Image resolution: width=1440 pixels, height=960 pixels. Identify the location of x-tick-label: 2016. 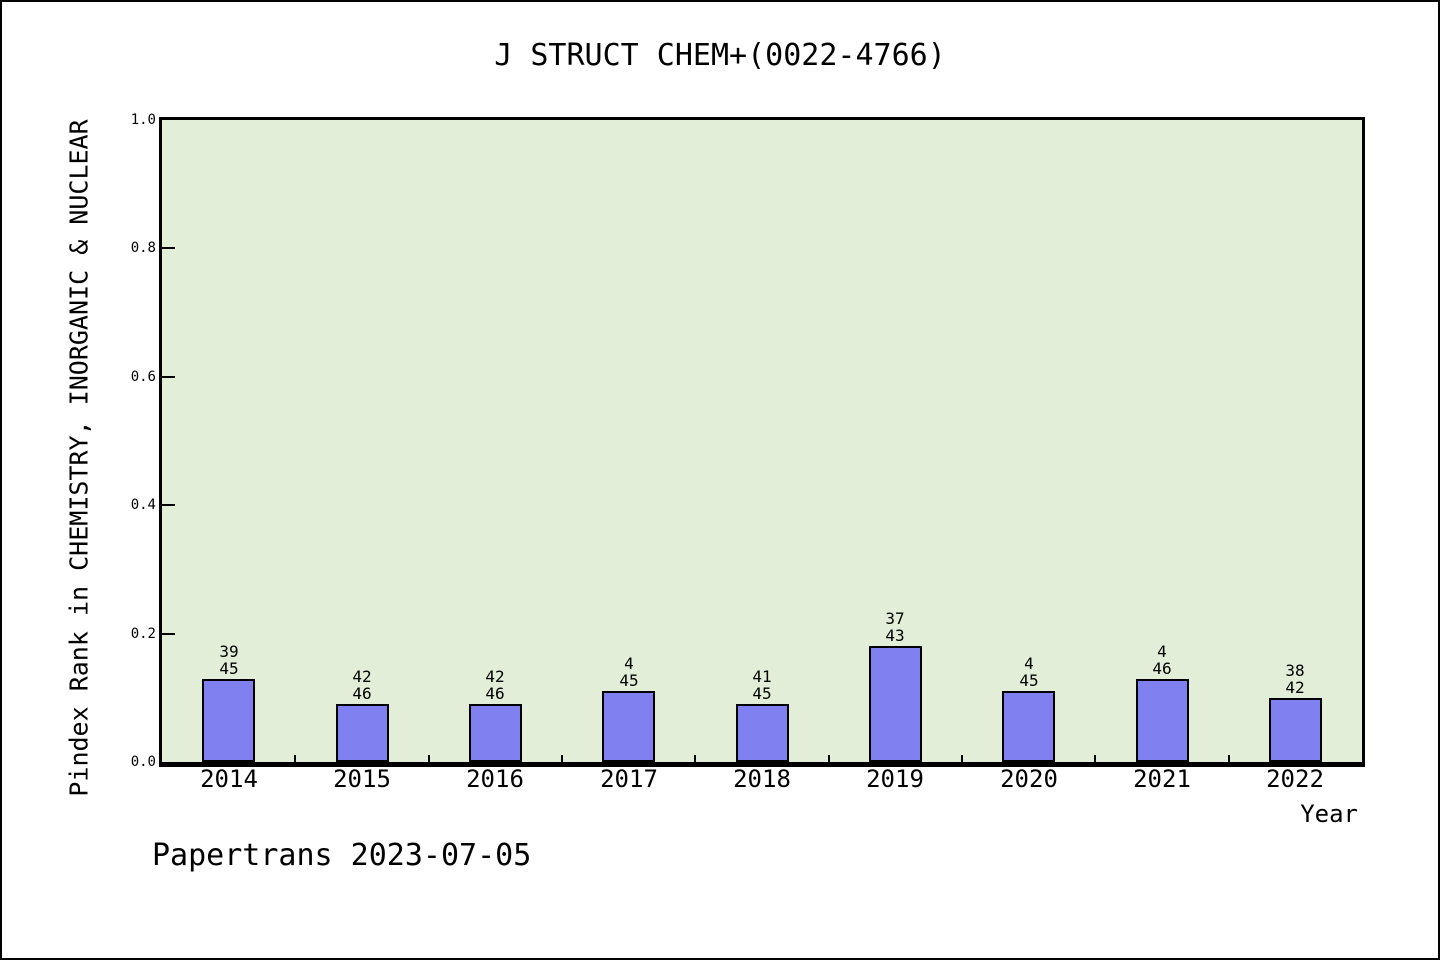
(495, 779).